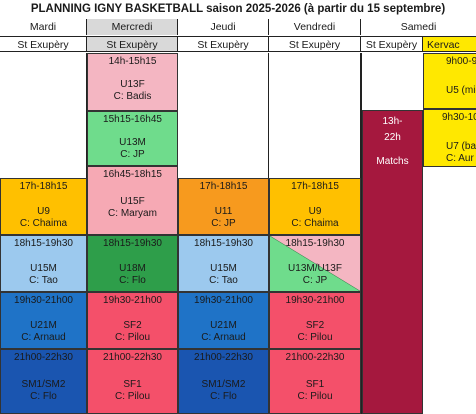  Describe the element at coordinates (315, 206) in the screenshot. I see `session-ven-u9: 17h-18h15 U9 C: Chaima` at that location.